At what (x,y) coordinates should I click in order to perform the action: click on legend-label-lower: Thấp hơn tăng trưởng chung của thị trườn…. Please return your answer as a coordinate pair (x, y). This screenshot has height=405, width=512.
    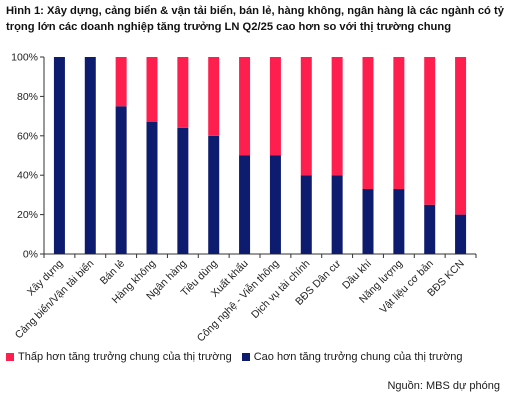
    Looking at the image, I should click on (125, 357).